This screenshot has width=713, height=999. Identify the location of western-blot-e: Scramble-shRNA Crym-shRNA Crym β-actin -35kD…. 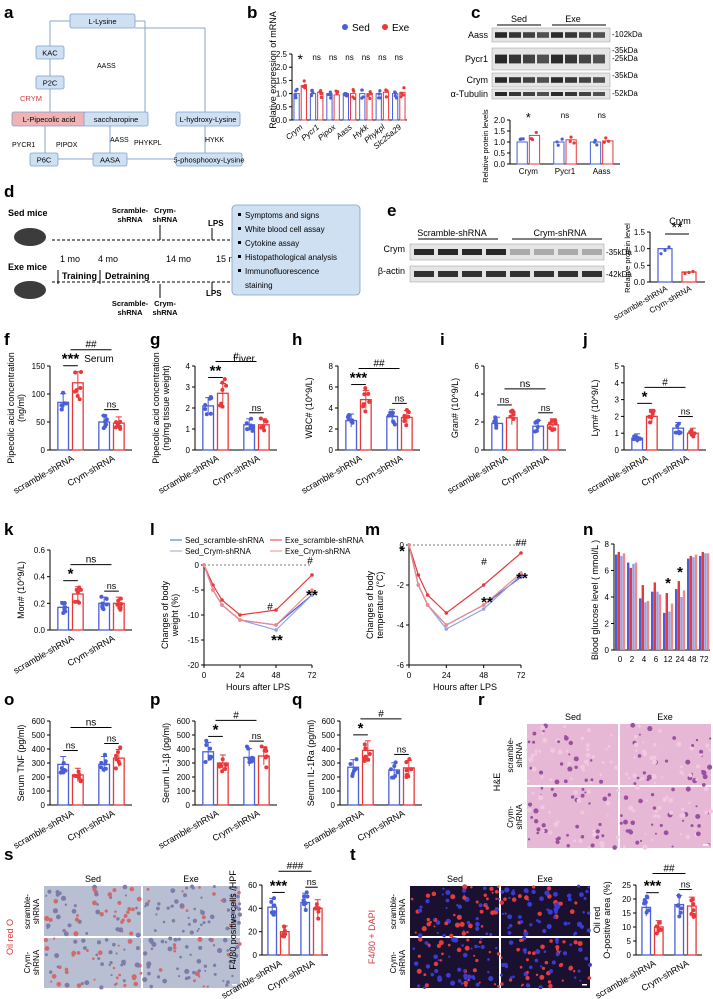
(505, 255).